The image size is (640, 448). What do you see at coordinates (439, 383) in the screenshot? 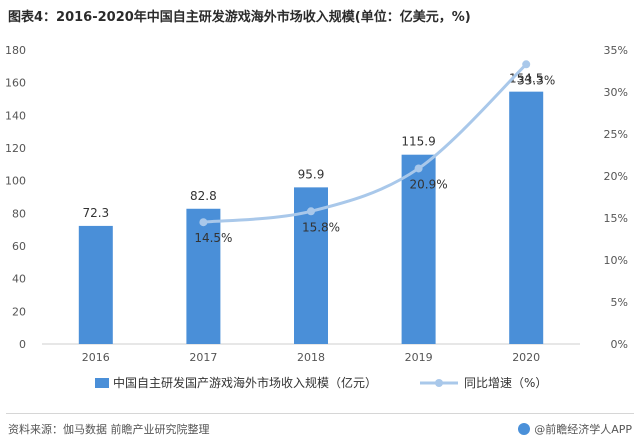
I see `legend-line-marker` at bounding box center [439, 383].